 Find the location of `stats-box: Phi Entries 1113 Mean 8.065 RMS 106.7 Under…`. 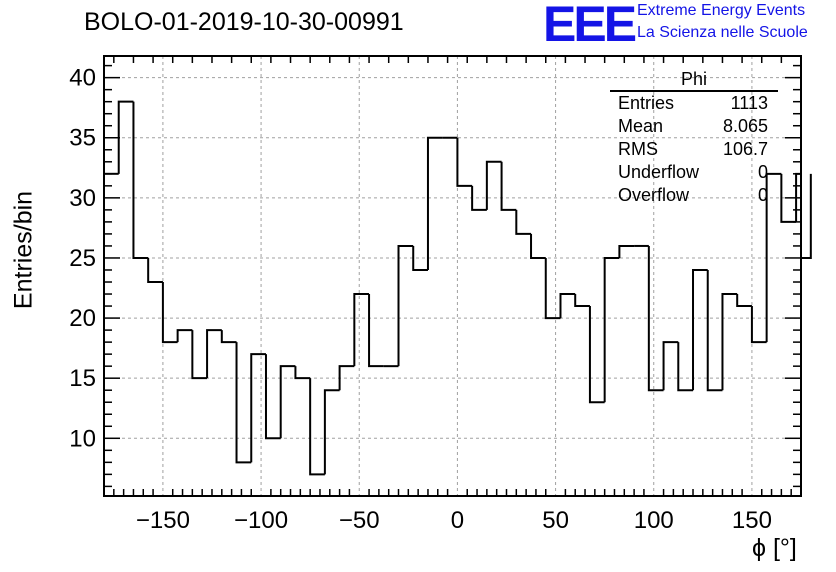

stats-box: Phi Entries 1113 Mean 8.065 RMS 106.7 Under… is located at coordinates (694, 137).